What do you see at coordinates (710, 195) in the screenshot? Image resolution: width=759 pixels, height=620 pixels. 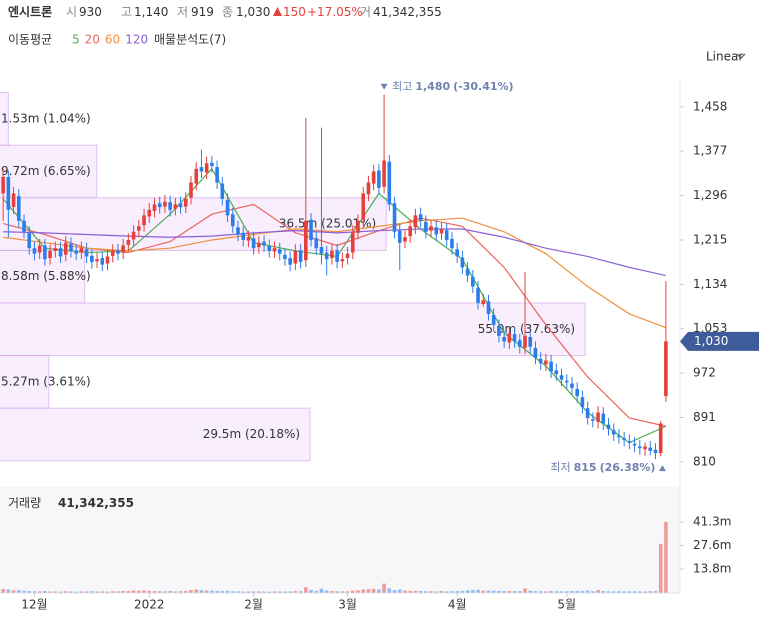 I see `y-tick-label: 1,296` at bounding box center [710, 195].